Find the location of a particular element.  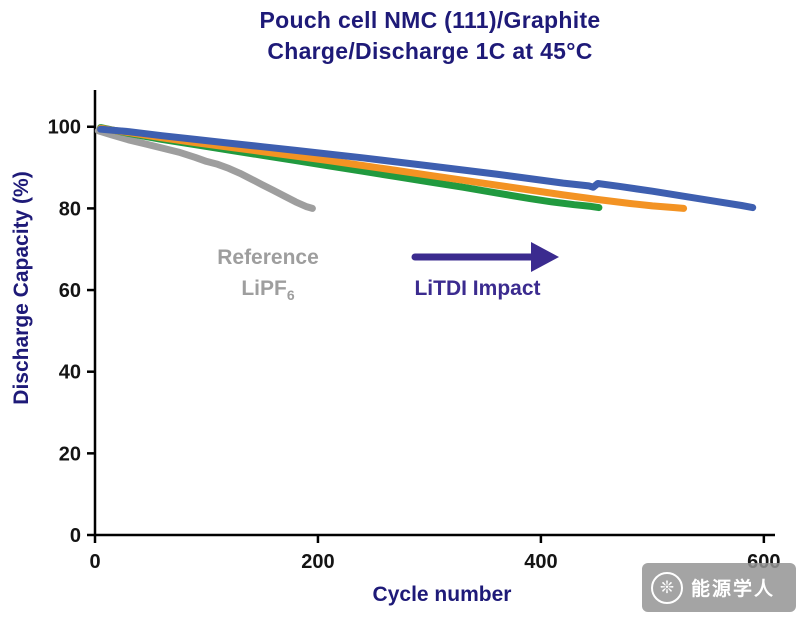

reference-formula-main: LiPF is located at coordinates (264, 288).